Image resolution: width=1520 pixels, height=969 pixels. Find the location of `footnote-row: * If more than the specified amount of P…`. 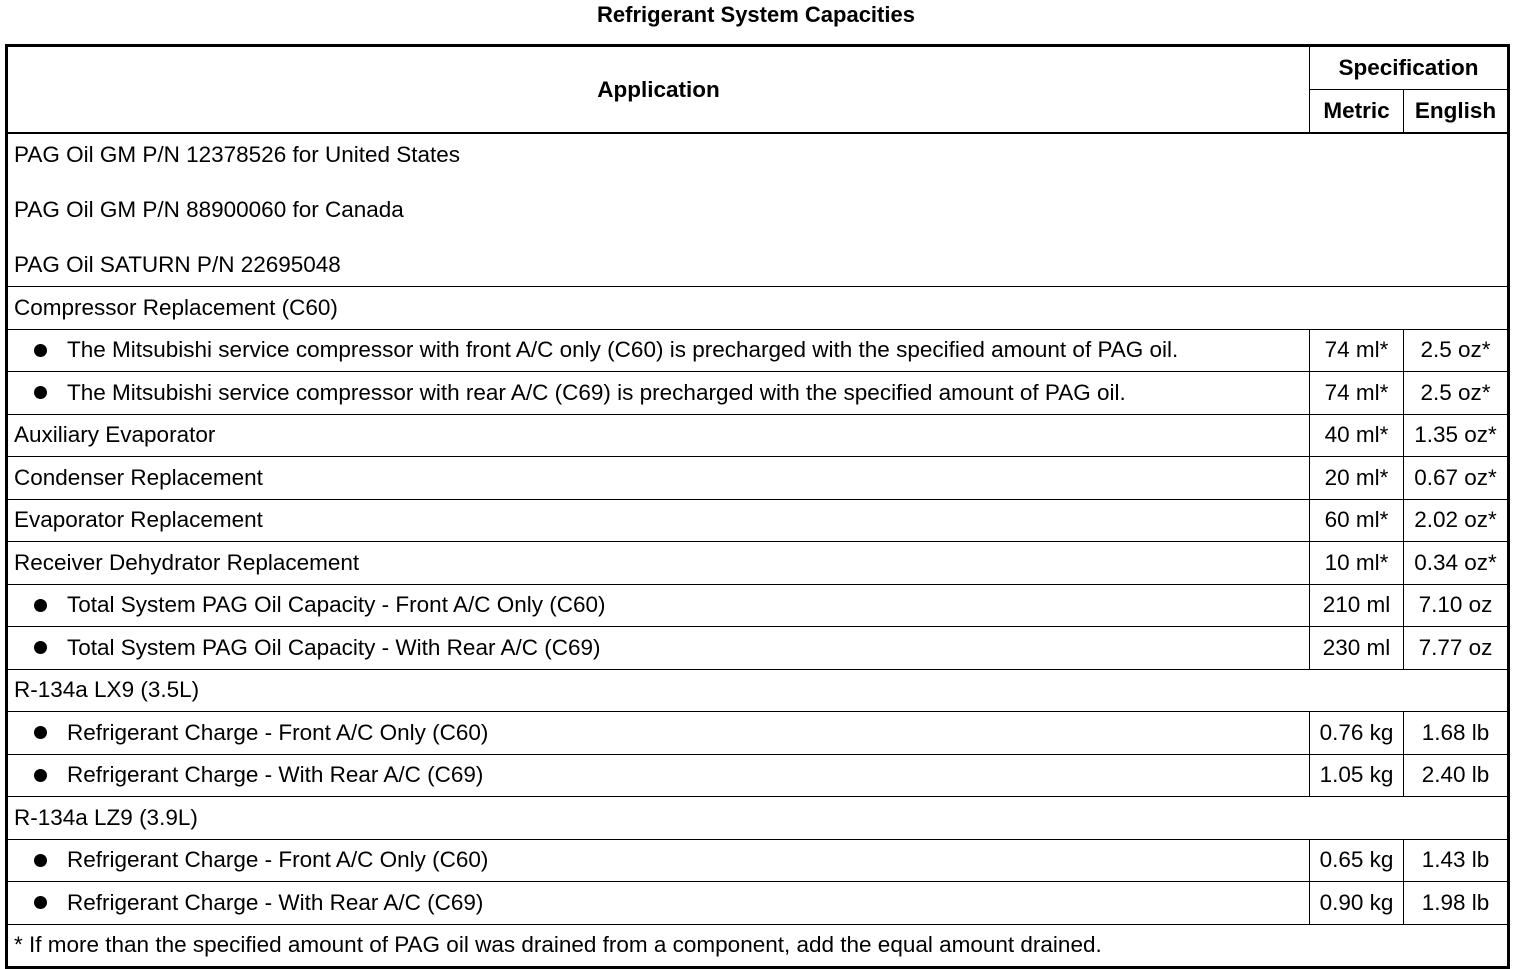

footnote-row: * If more than the specified amount of P… is located at coordinates (757, 945).